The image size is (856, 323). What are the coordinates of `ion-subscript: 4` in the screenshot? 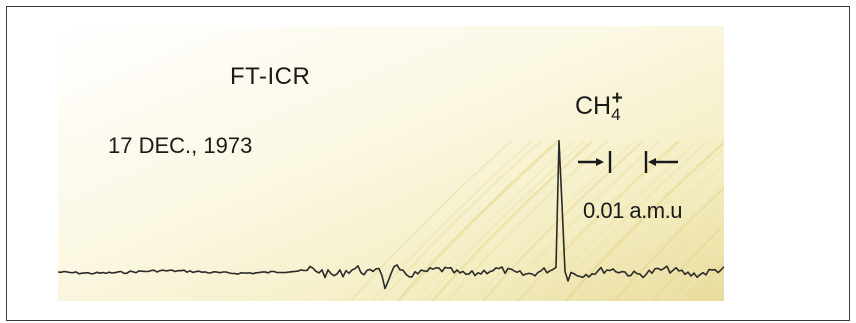 It's located at (616, 114).